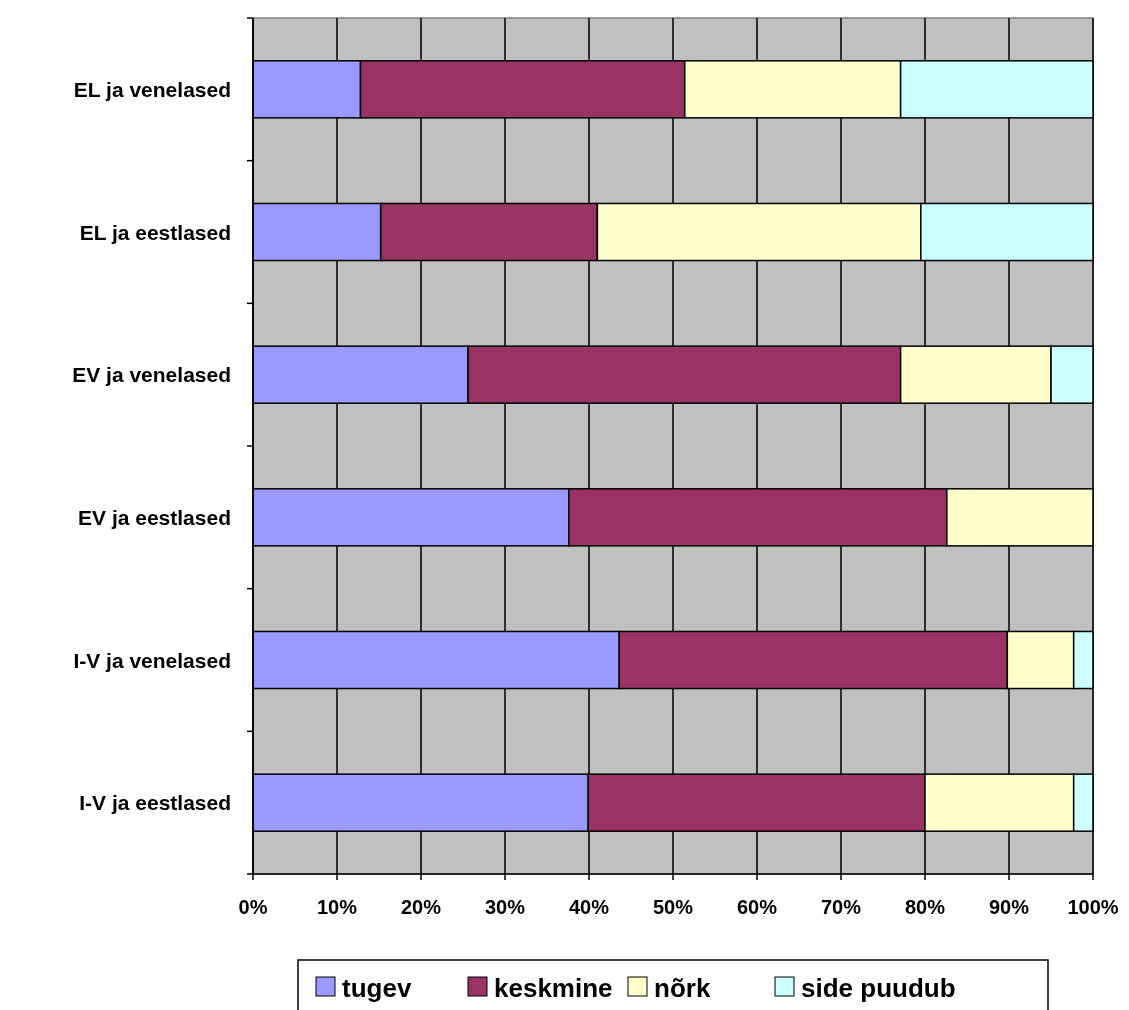 This screenshot has width=1129, height=1010. Describe the element at coordinates (841, 907) in the screenshot. I see `x-tick-label: 70%` at that location.